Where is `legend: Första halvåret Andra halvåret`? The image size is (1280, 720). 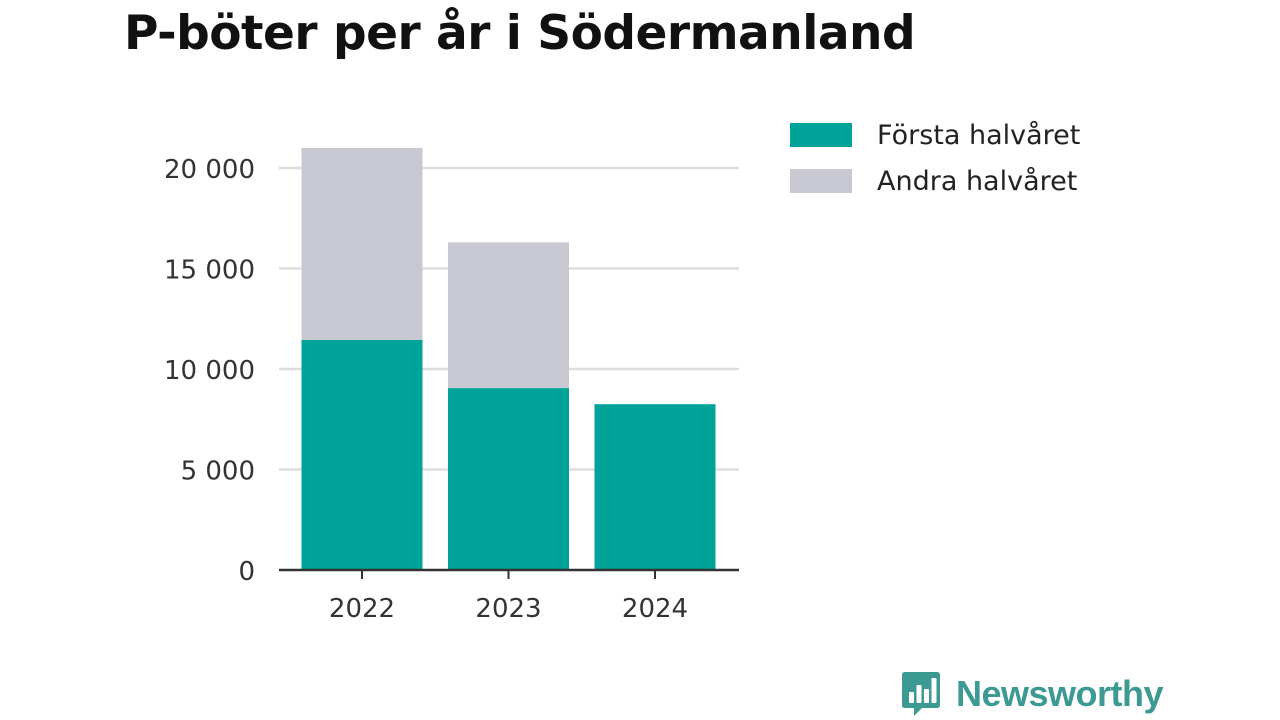
legend: Första halvåret Andra halvåret is located at coordinates (935, 158).